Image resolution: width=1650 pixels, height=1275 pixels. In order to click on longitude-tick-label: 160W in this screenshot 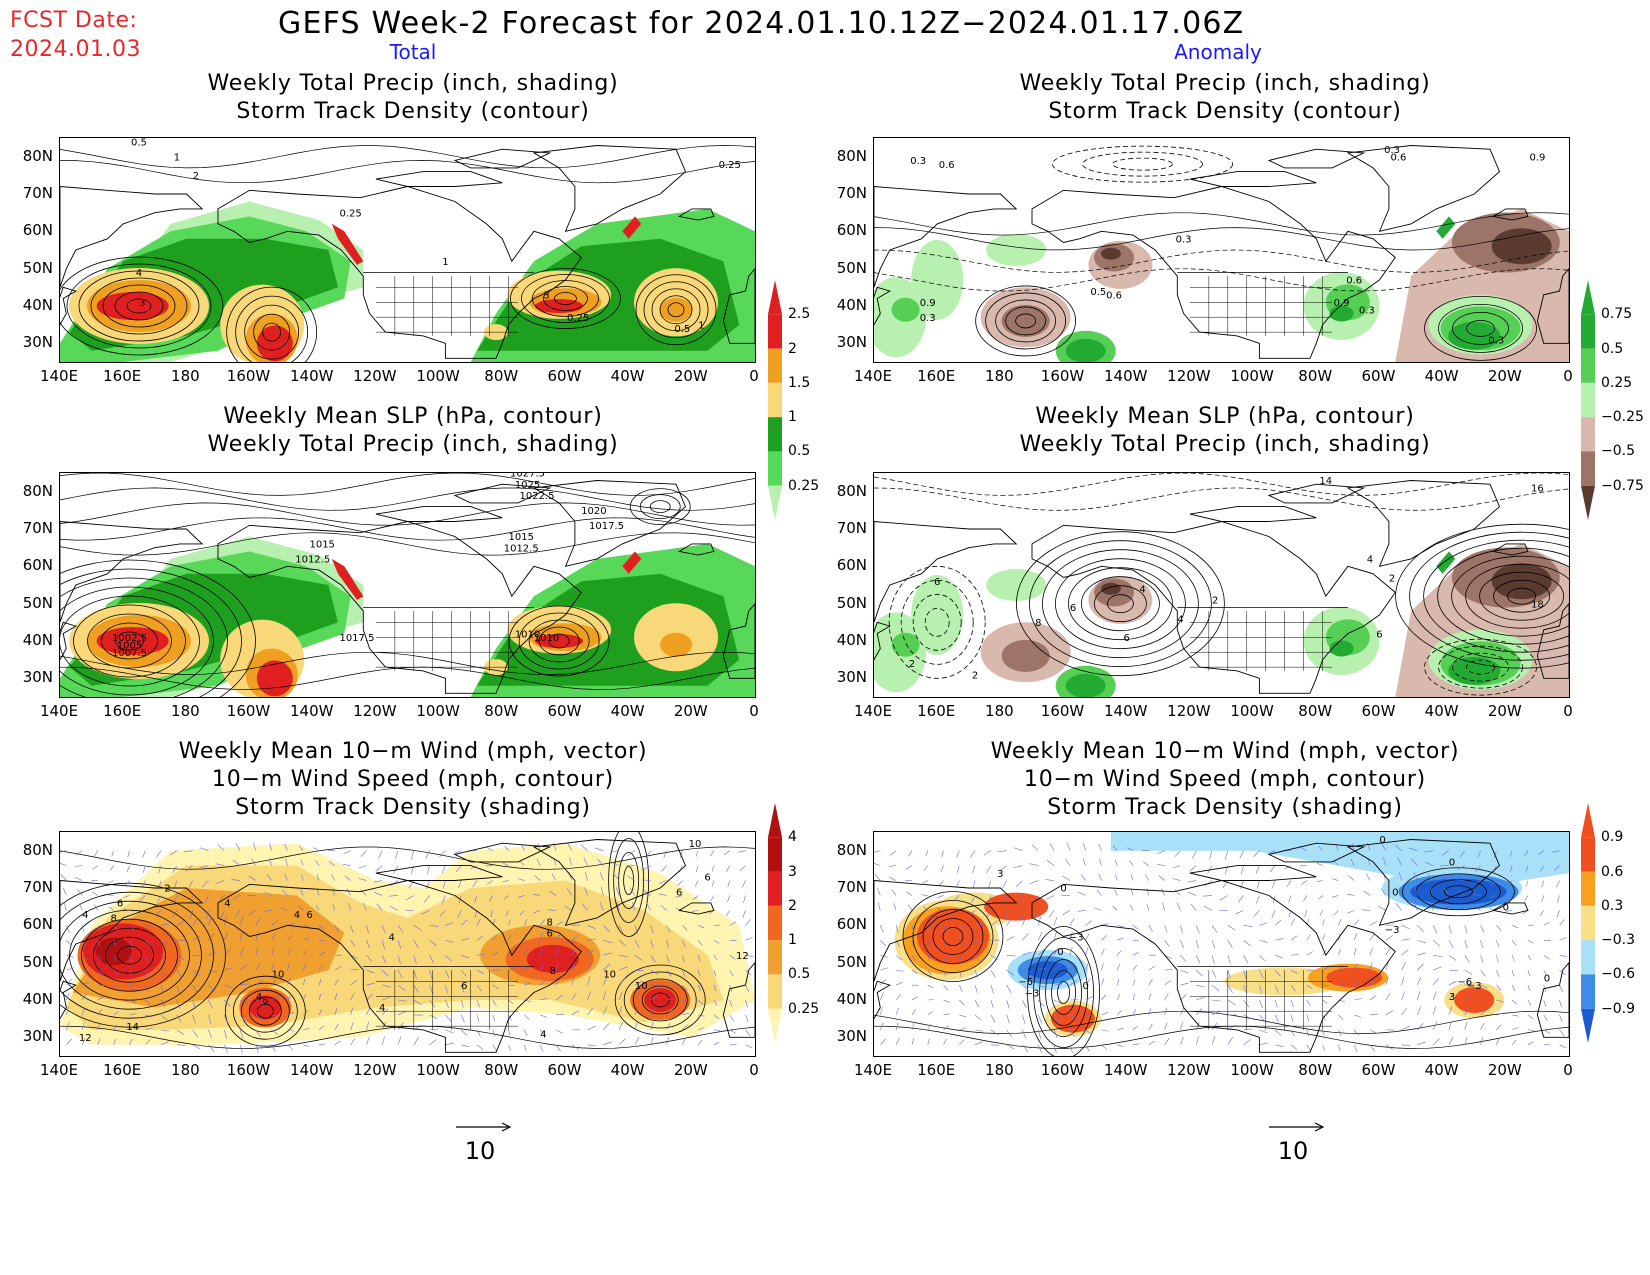, I will do `click(1062, 1070)`.